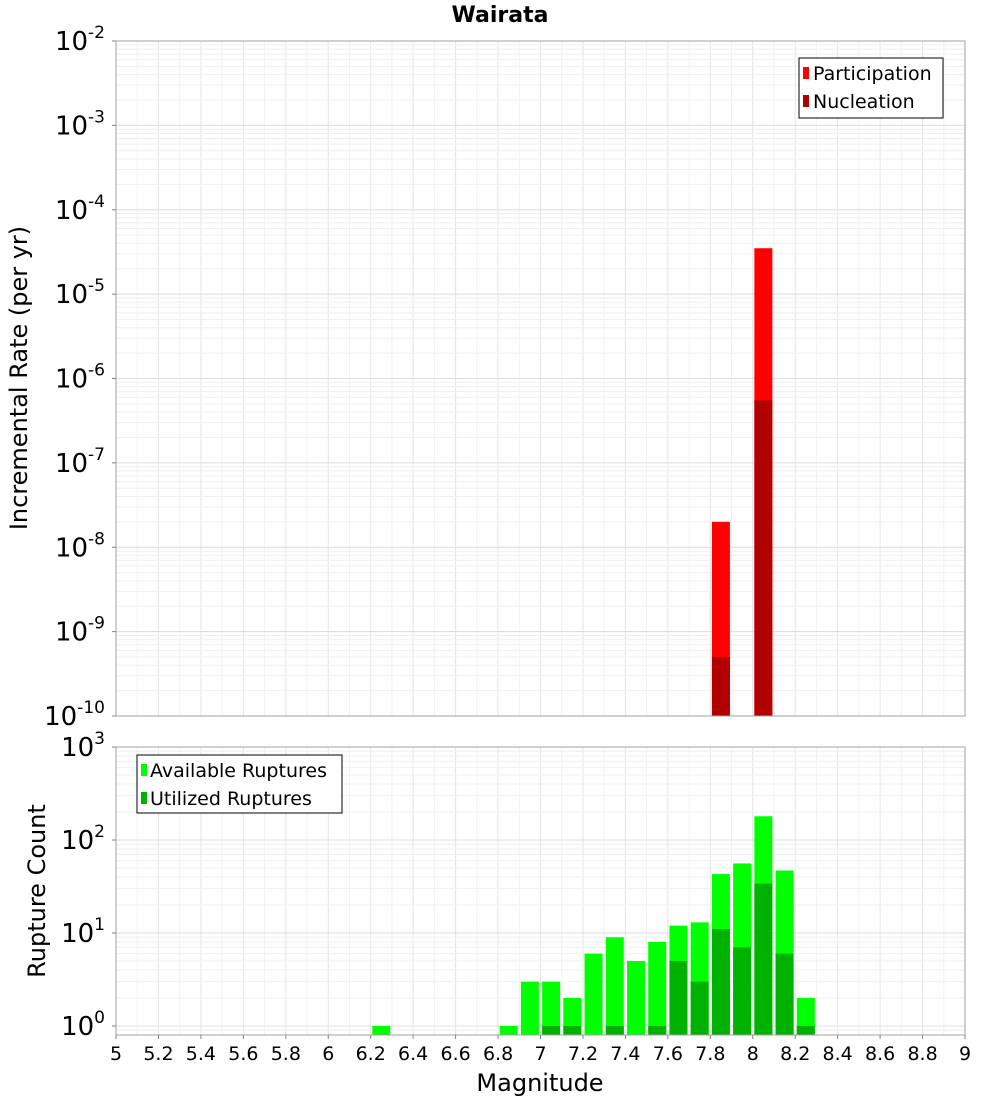  I want to click on x-tick-label: 7, so click(540, 1054).